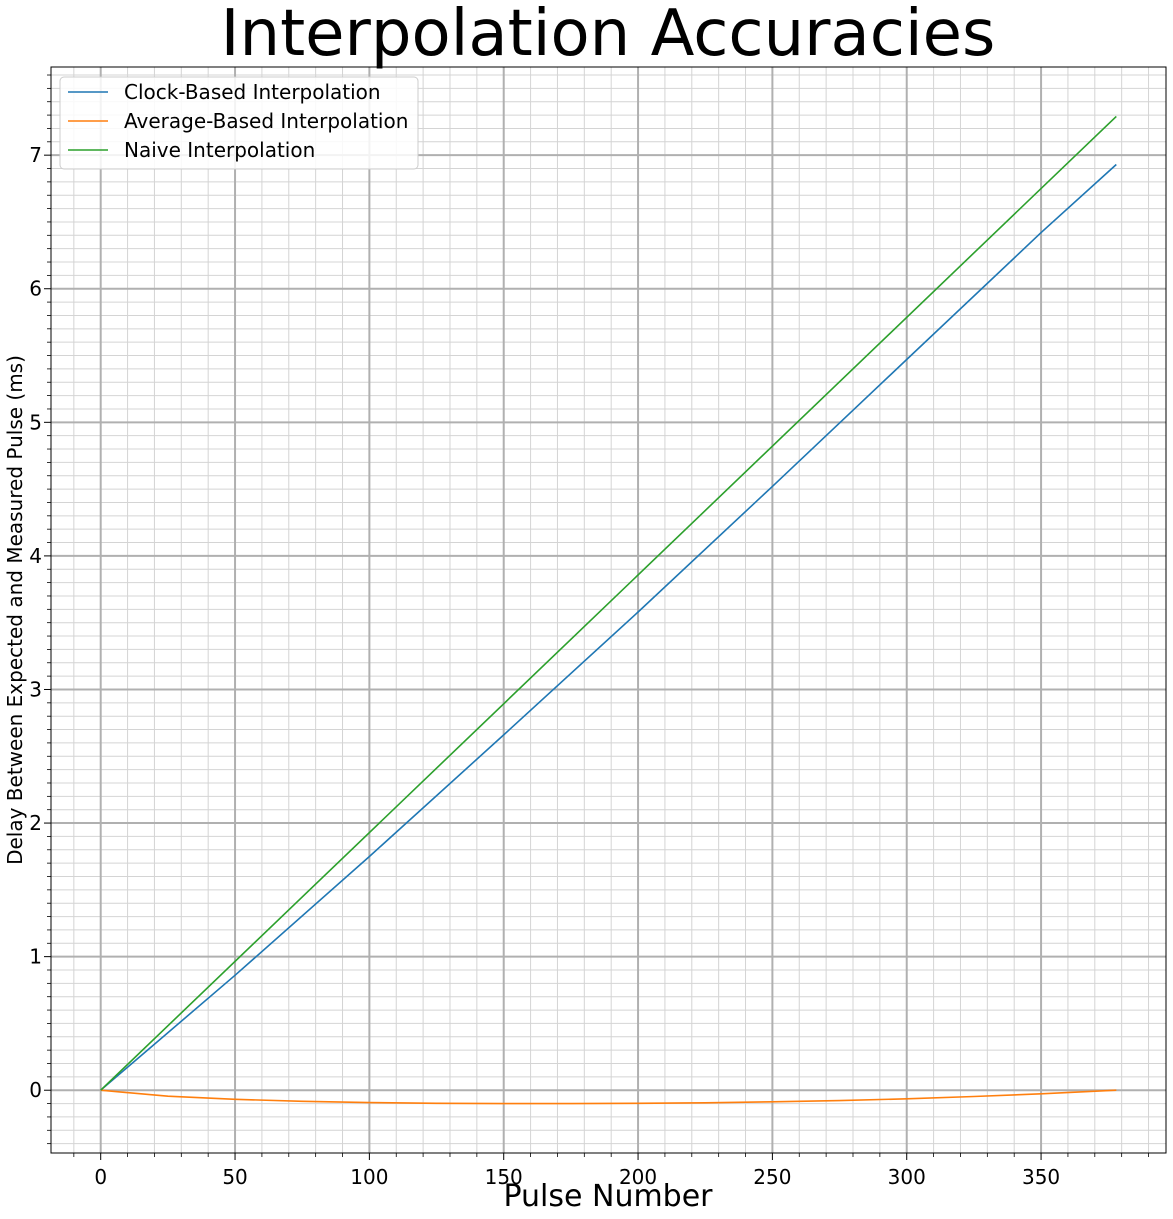 The image size is (1173, 1219). Describe the element at coordinates (100, 1177) in the screenshot. I see `x-tick-label: 0` at that location.